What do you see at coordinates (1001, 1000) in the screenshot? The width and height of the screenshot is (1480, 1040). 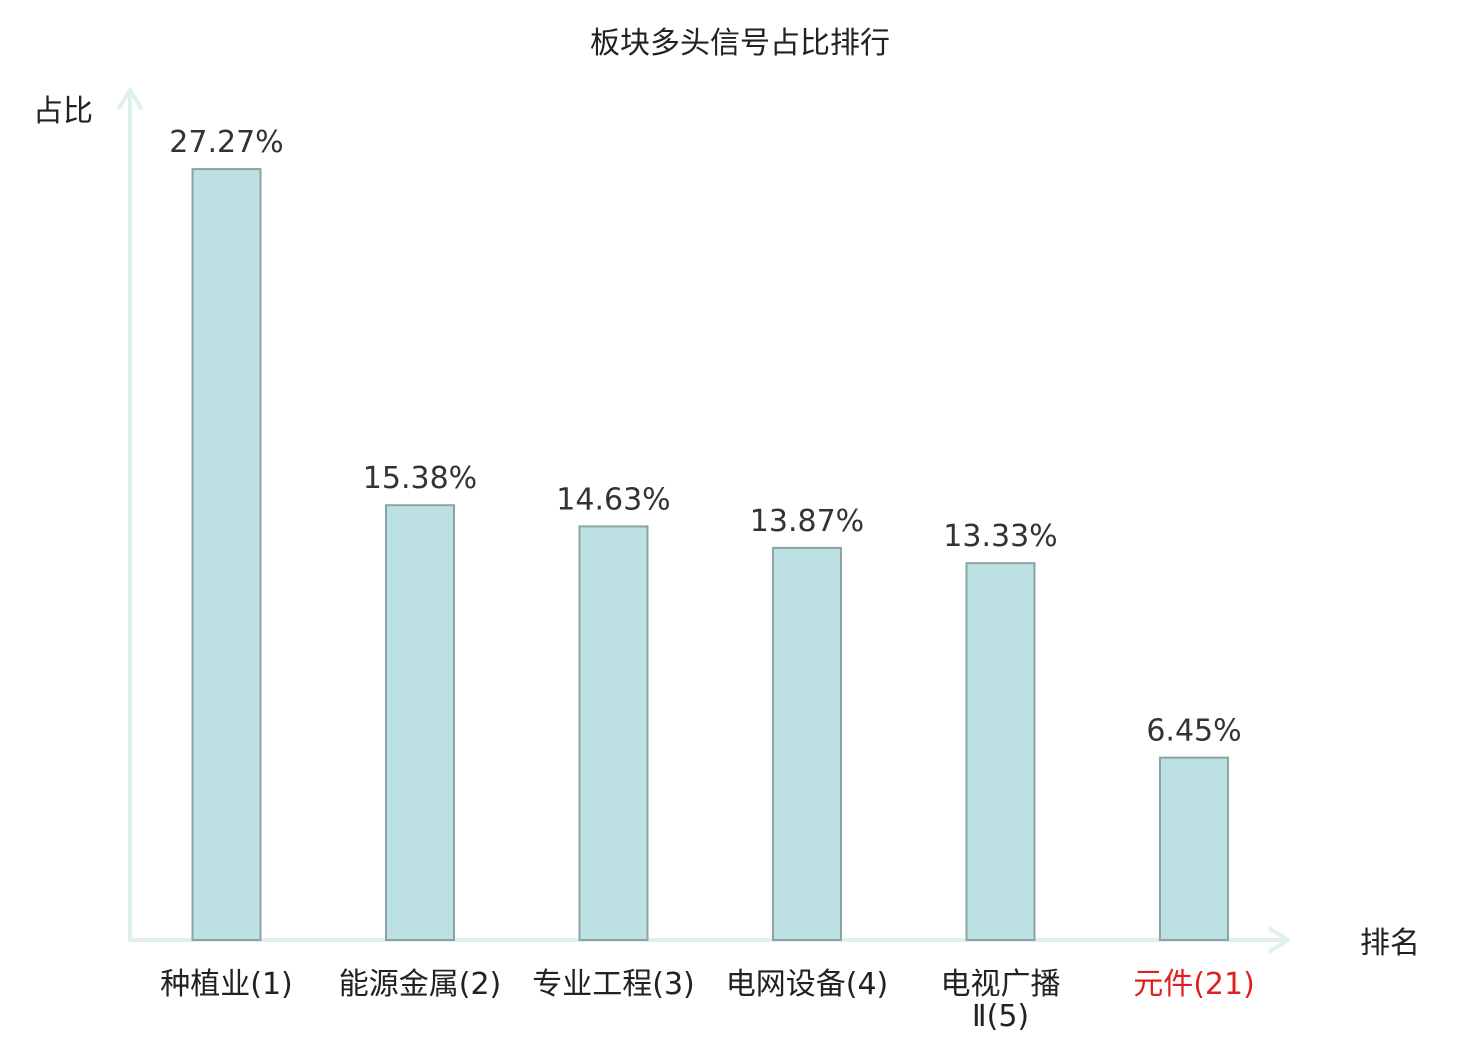 I see `category-label-5: 电视广播 Ⅱ(5)` at bounding box center [1001, 1000].